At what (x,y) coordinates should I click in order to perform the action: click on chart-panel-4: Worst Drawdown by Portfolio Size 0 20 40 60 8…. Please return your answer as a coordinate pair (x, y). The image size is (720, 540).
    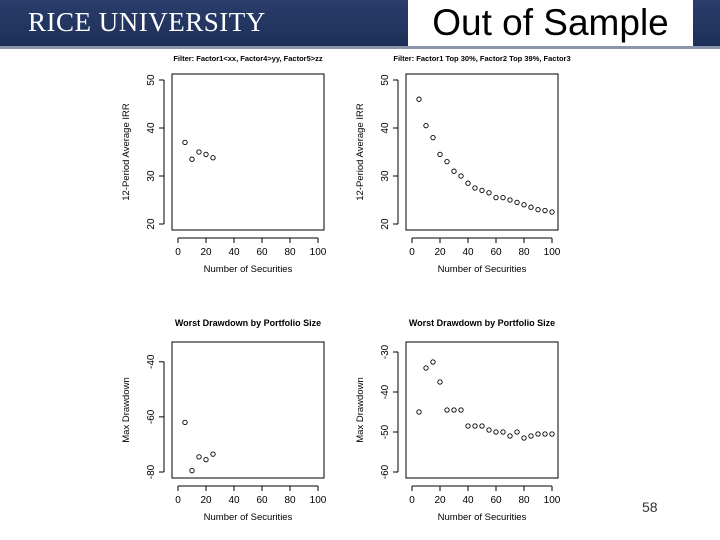
    Looking at the image, I should click on (458, 420).